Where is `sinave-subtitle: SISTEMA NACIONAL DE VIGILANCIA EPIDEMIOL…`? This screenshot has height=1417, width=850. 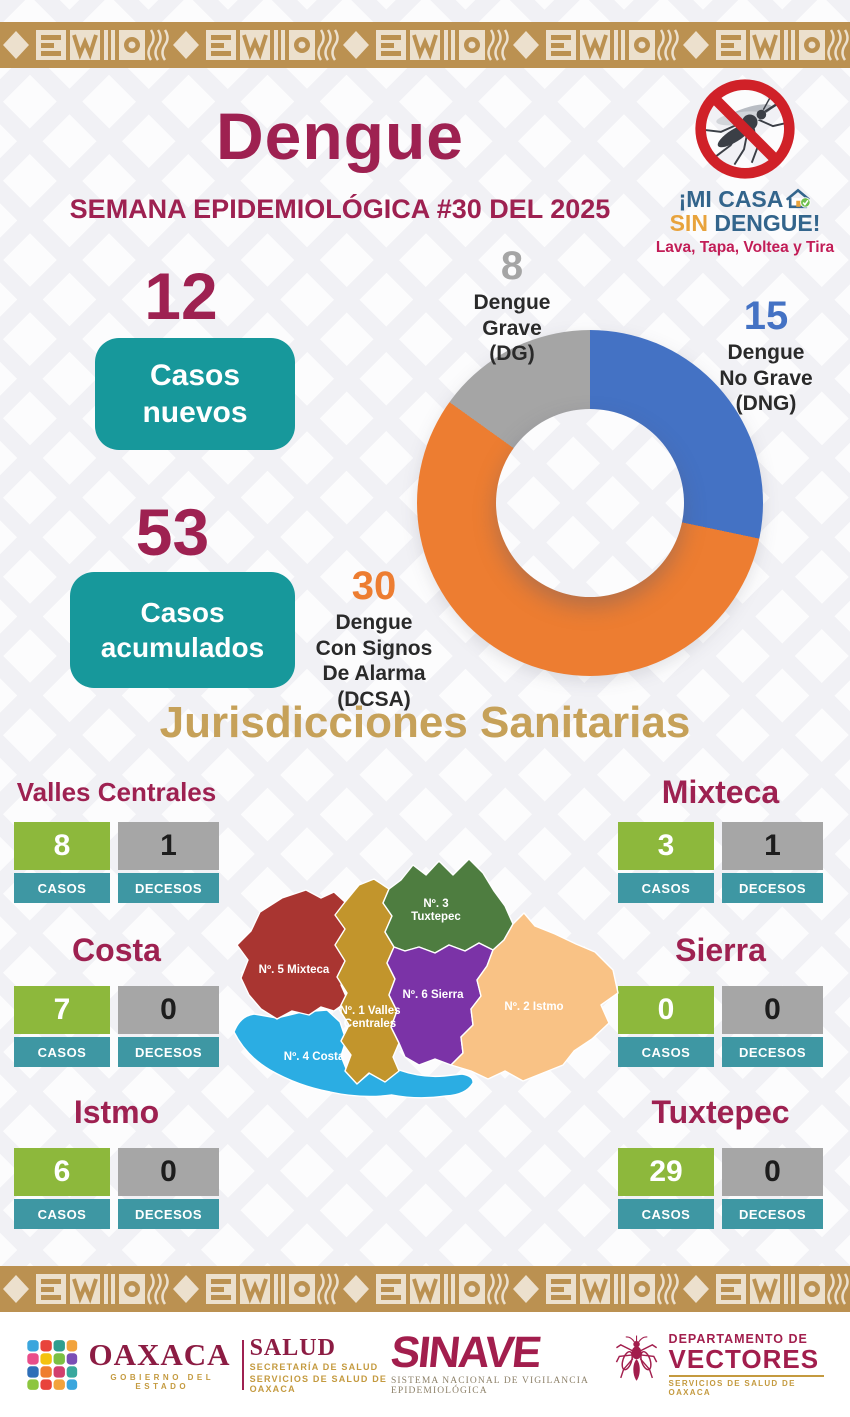
sinave-subtitle: SISTEMA NACIONAL DE VIGILANCIA EPIDEMIOL… is located at coordinates (490, 1386).